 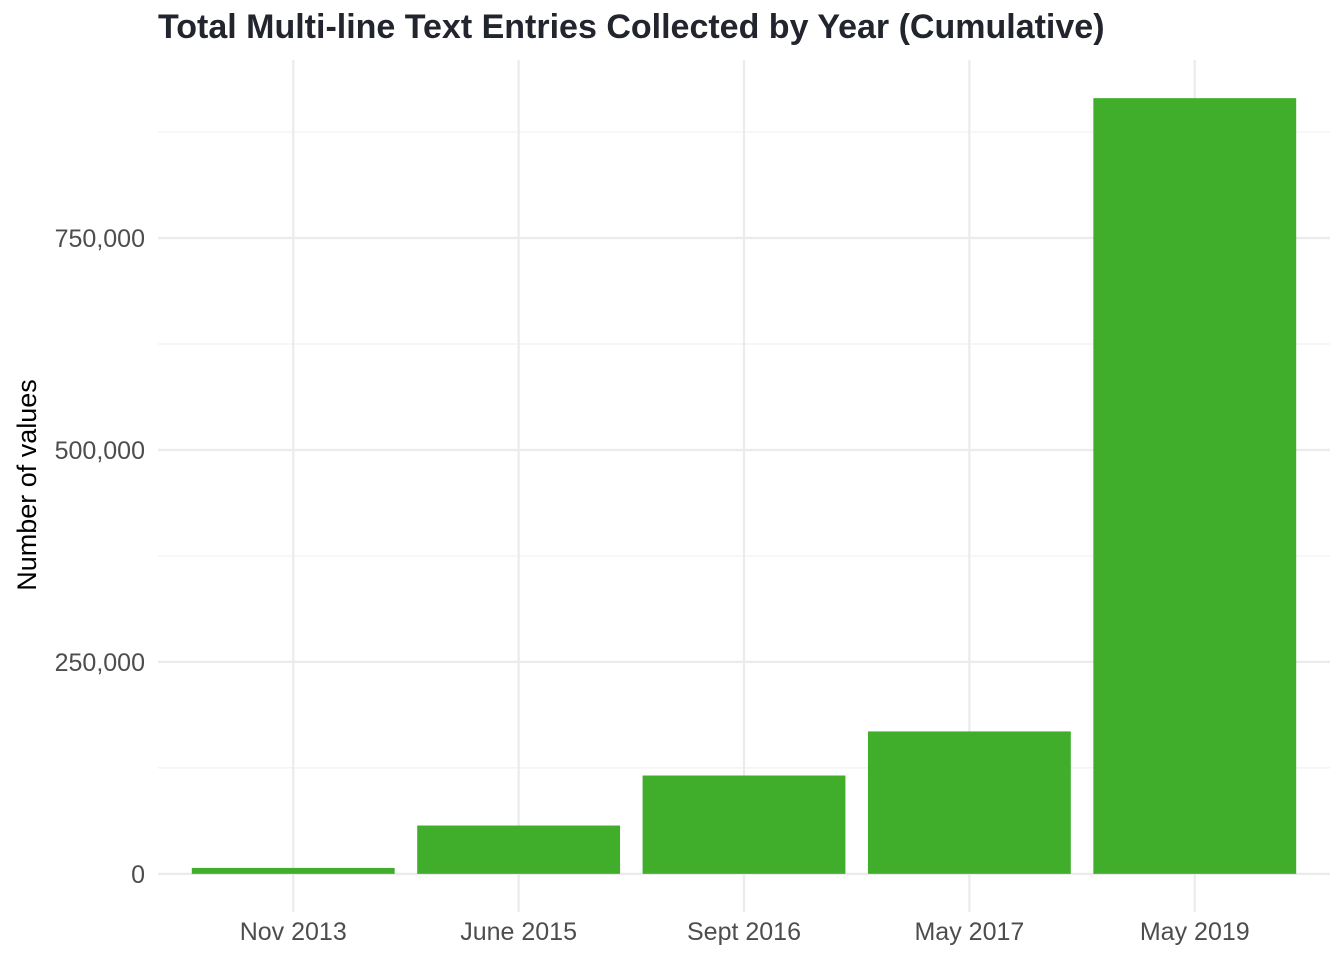 I want to click on y-axis-title: Number of values, so click(x=27, y=485).